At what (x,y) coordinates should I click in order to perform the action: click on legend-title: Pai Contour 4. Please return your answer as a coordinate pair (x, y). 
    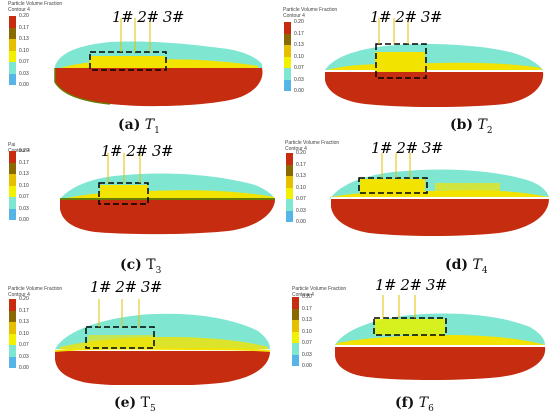
    Looking at the image, I should click on (19, 148).